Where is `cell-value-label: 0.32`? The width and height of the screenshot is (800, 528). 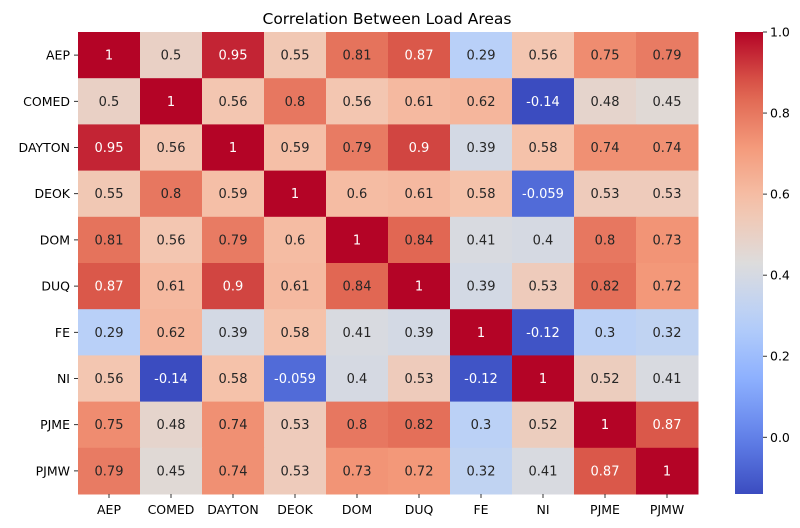
cell-value-label: 0.32 is located at coordinates (667, 333).